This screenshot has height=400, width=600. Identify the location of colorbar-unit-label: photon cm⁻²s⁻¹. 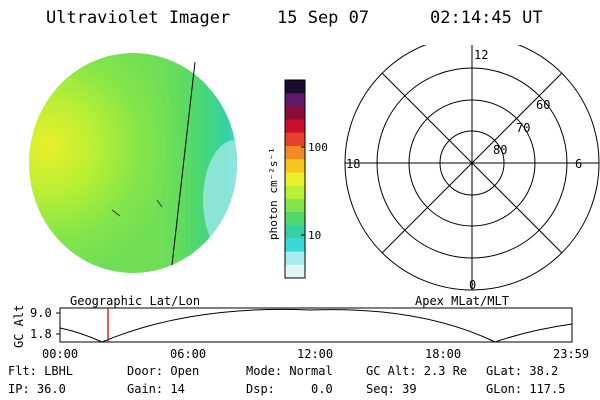
(273, 193).